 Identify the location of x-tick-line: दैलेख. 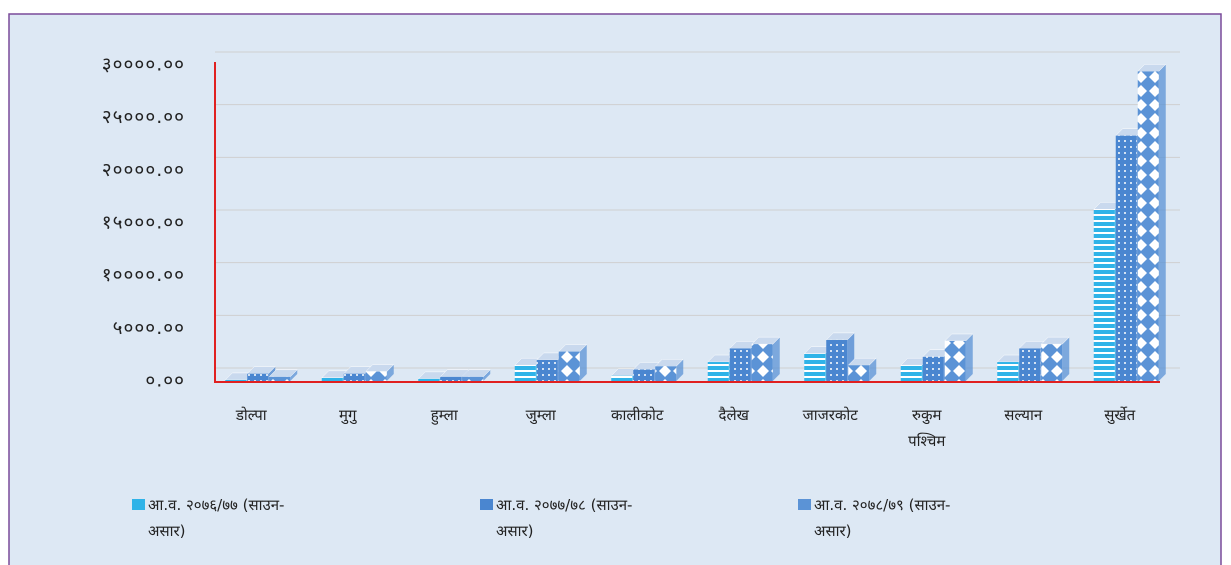
(734, 415).